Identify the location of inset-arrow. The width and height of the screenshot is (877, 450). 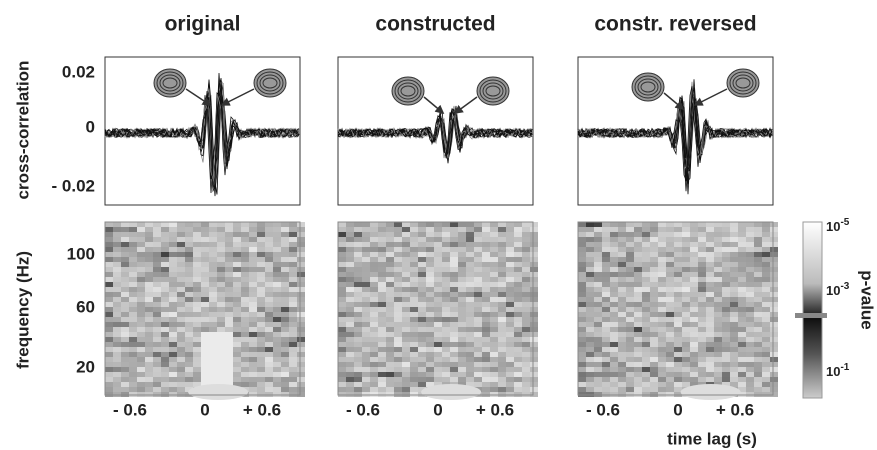
(434, 105).